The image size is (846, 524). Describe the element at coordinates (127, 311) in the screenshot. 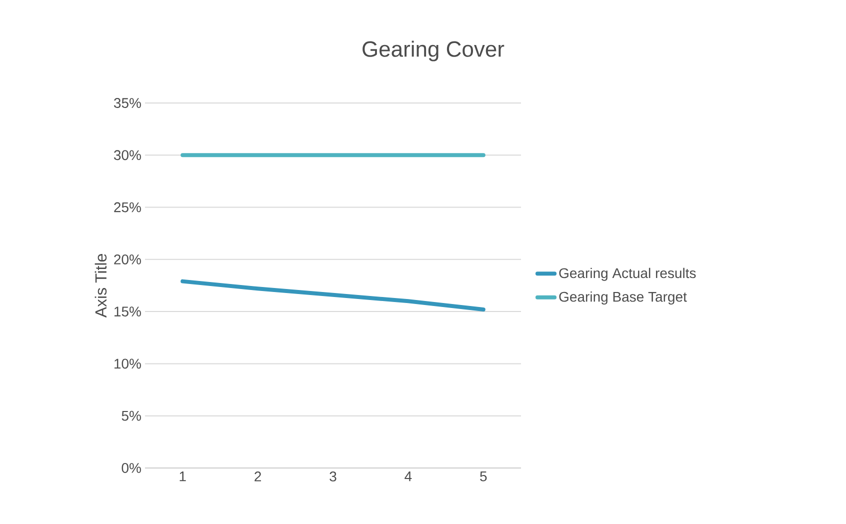

I see `y-tick-label: 15%` at that location.